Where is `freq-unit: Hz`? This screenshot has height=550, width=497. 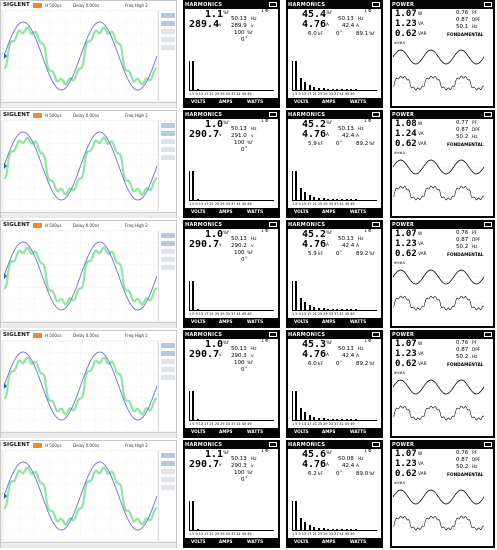
freq-unit: Hz is located at coordinates (361, 129).